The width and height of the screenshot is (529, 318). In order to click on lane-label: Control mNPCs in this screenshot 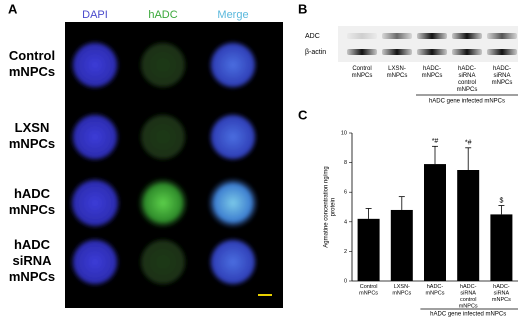, I will do `click(362, 72)`.